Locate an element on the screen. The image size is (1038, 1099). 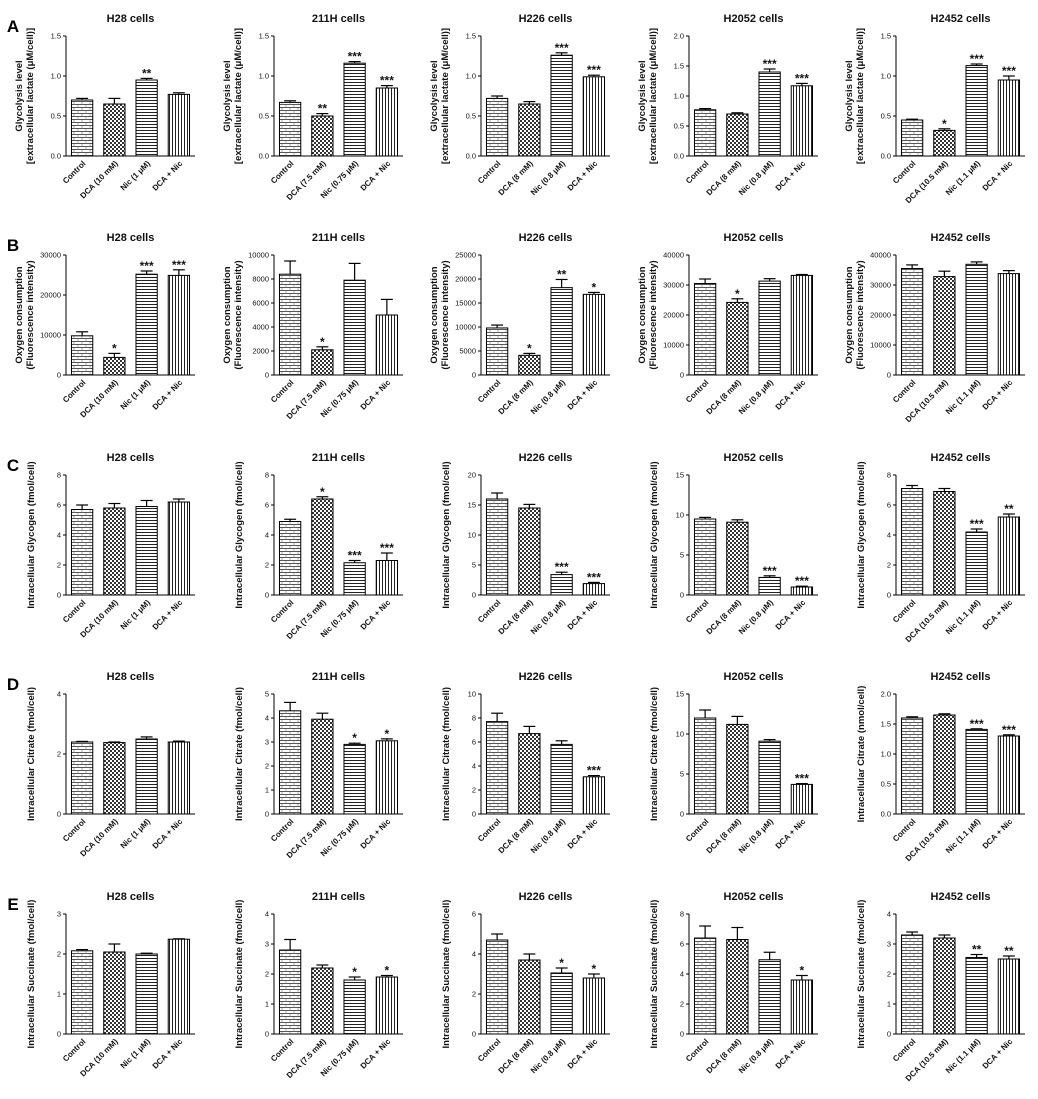
y-tick-label: 2000 is located at coordinates (260, 351).